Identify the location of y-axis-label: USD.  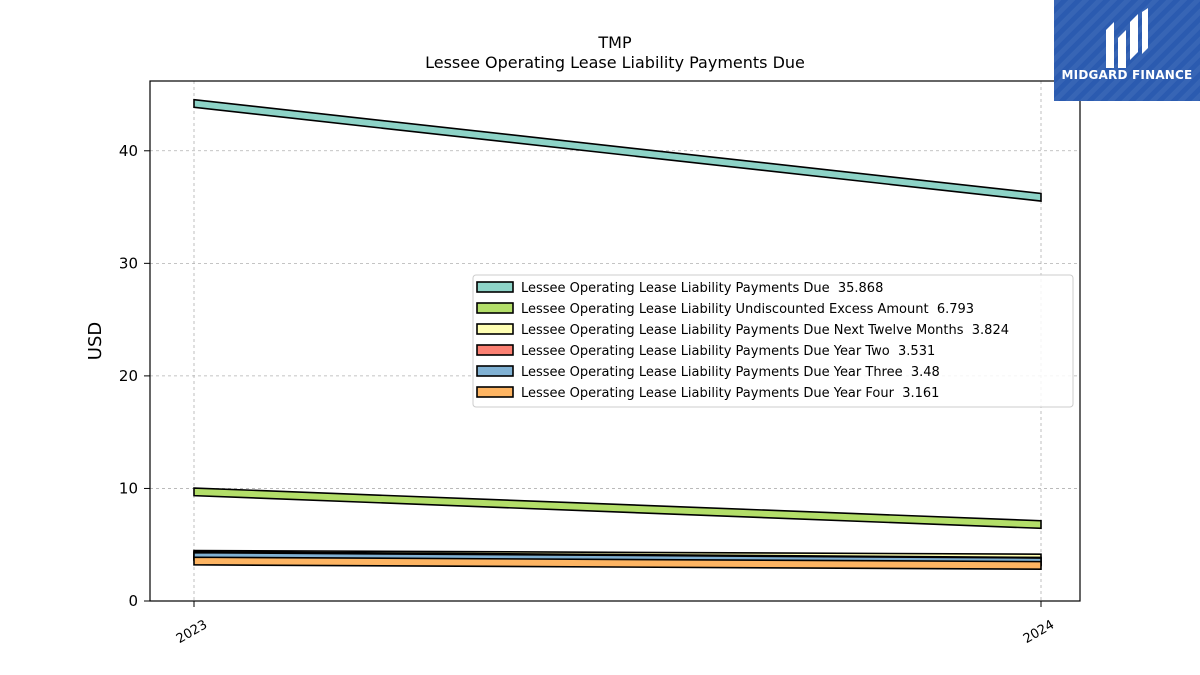
(95, 341).